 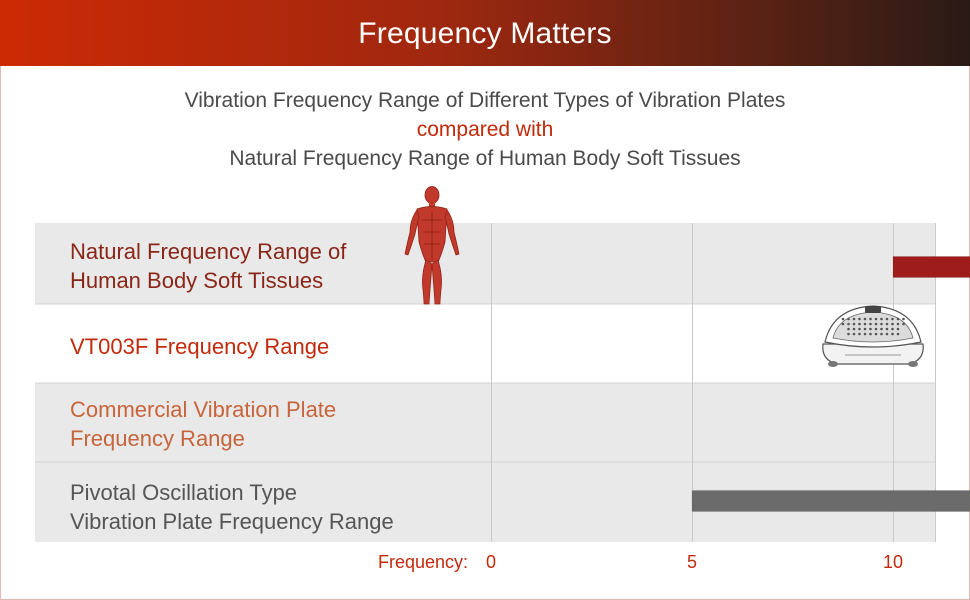 What do you see at coordinates (199, 346) in the screenshot?
I see `row-label: VT003F Frequency Range` at bounding box center [199, 346].